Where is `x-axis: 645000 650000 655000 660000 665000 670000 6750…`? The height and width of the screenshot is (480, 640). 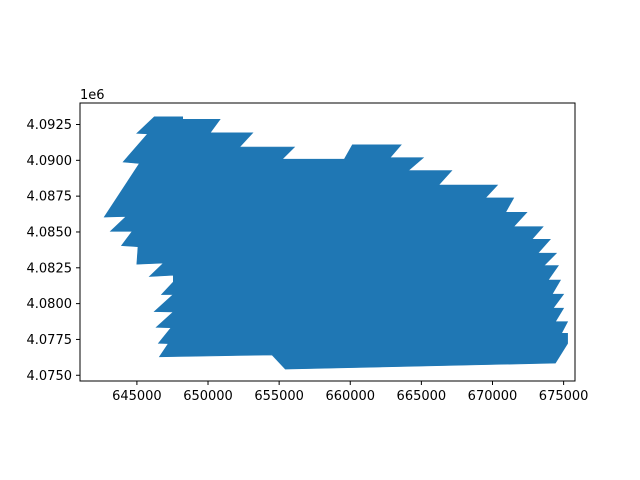 x-axis: 645000 650000 655000 660000 665000 670000 6750… is located at coordinates (350, 392).